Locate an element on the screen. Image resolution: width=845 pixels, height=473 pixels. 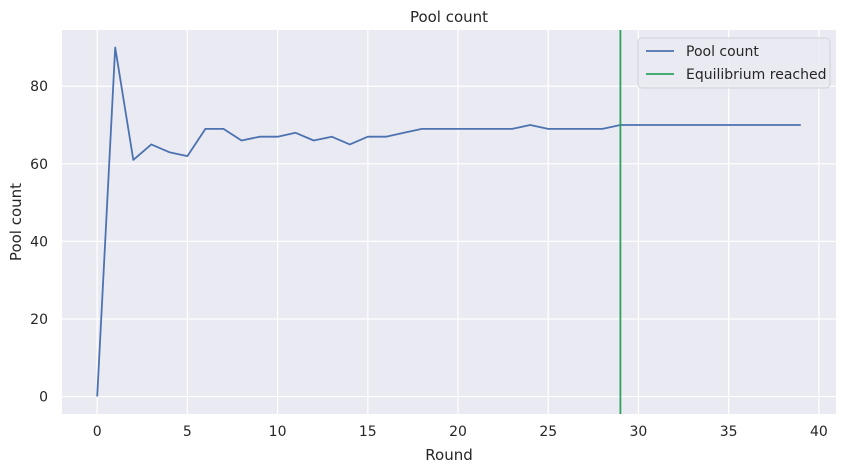
y-tick-label: 20 is located at coordinates (39, 320).